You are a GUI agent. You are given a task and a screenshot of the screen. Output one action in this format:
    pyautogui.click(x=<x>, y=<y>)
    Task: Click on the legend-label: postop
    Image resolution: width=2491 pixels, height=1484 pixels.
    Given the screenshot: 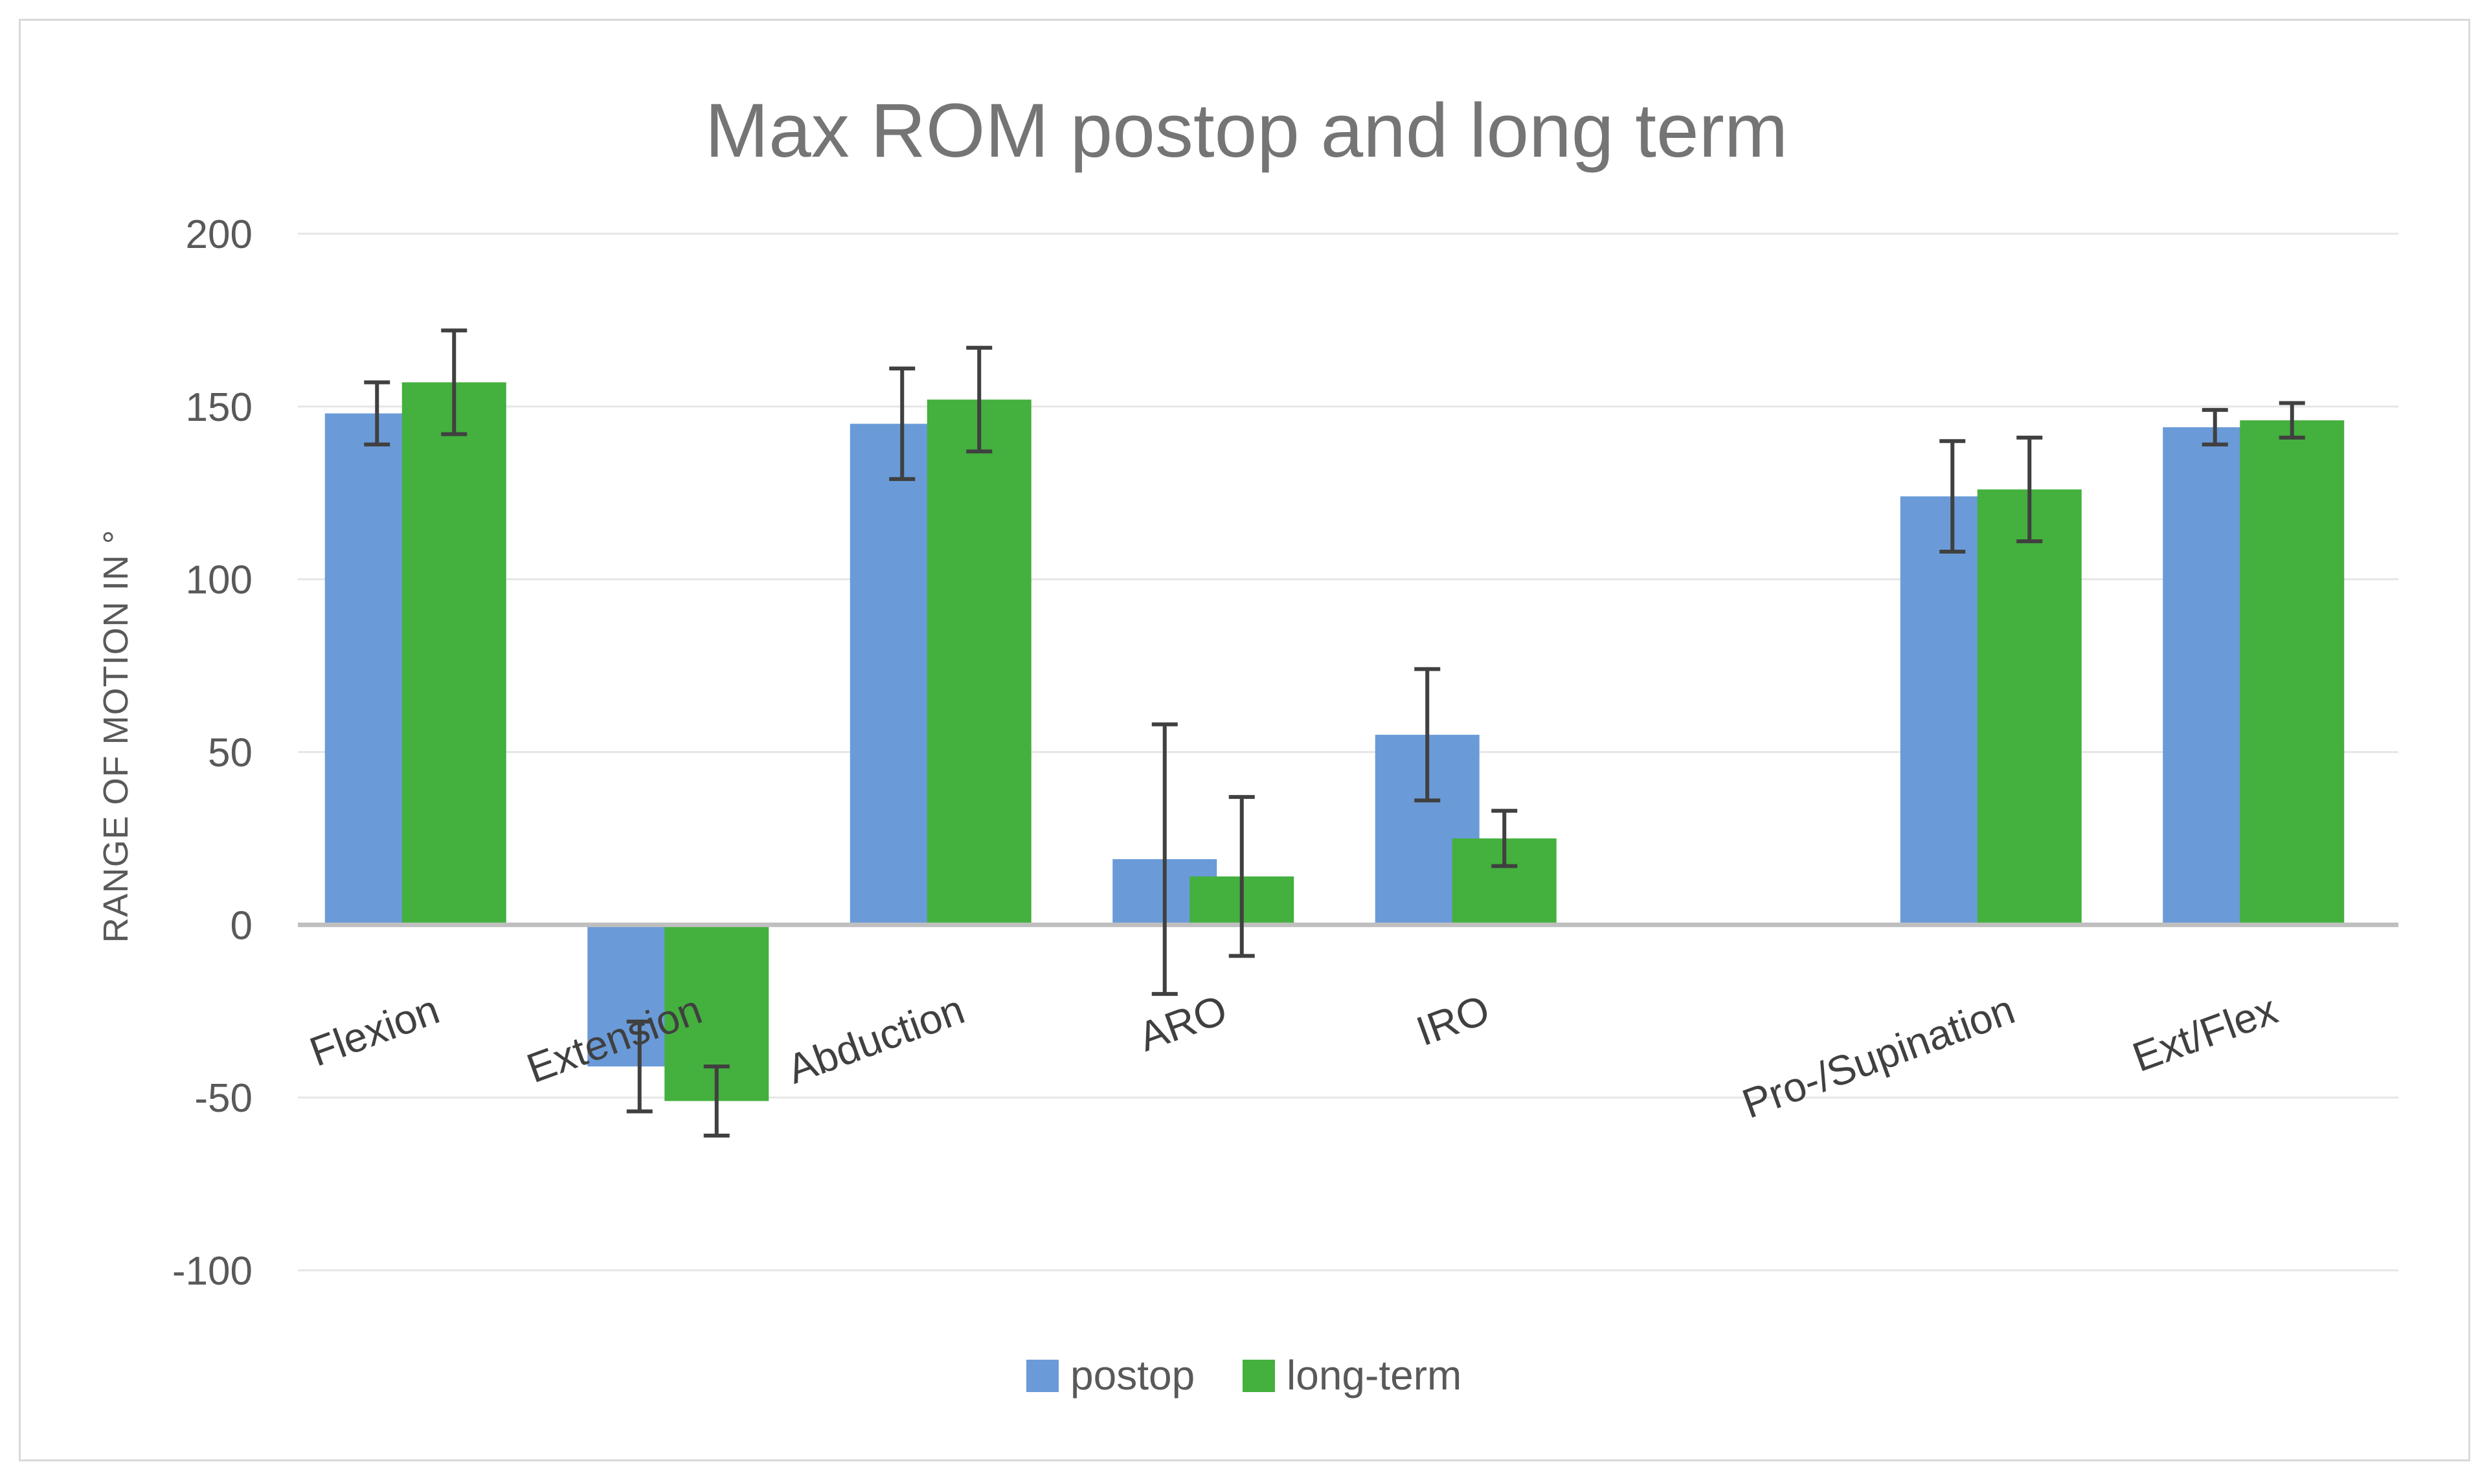 What is the action you would take?
    pyautogui.click(x=1132, y=1375)
    